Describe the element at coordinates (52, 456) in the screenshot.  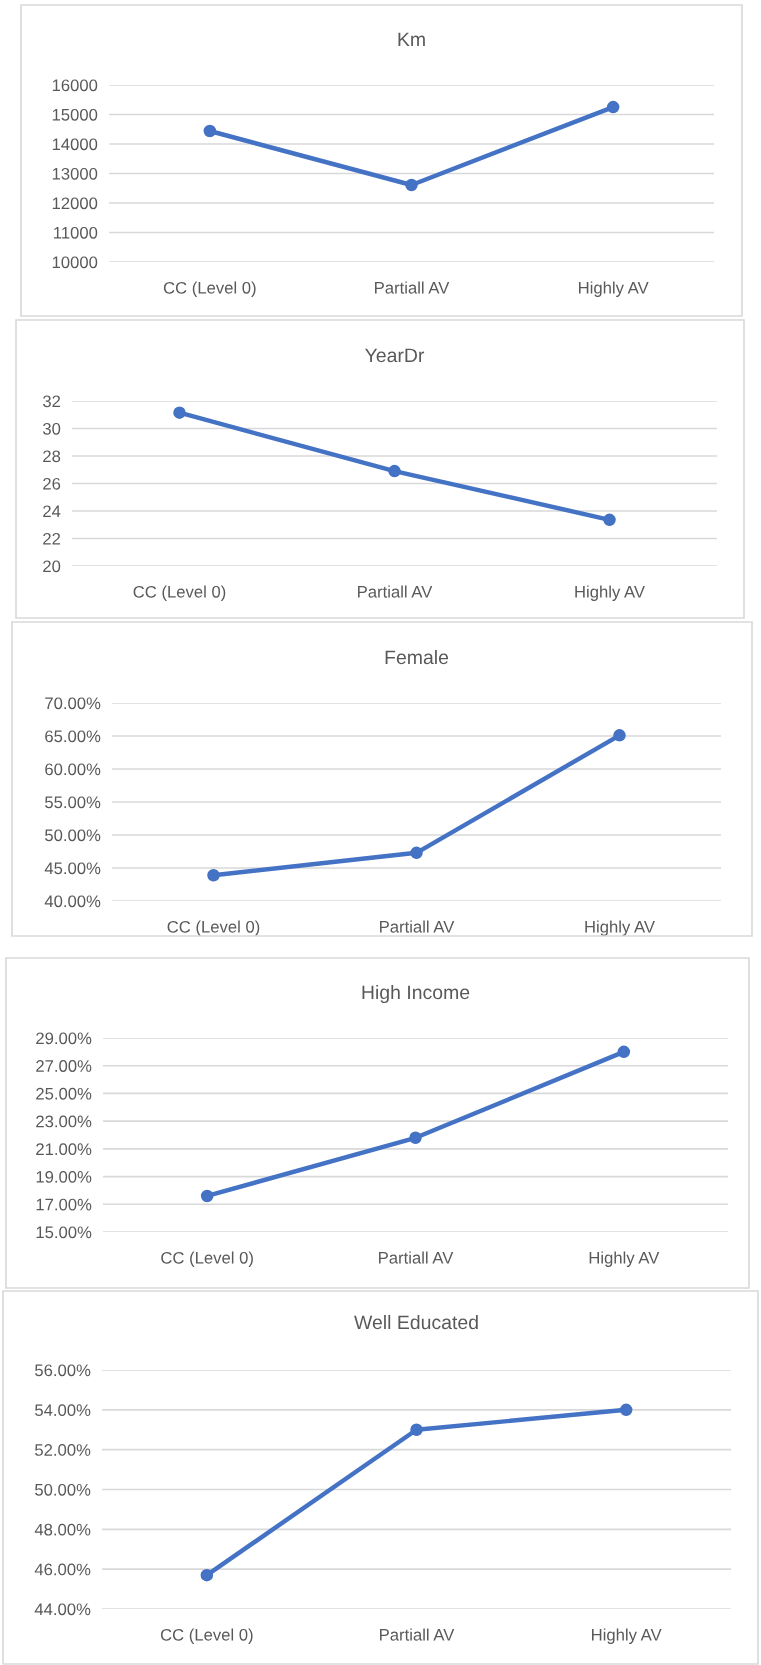
I see `y-tick-label: 28` at that location.